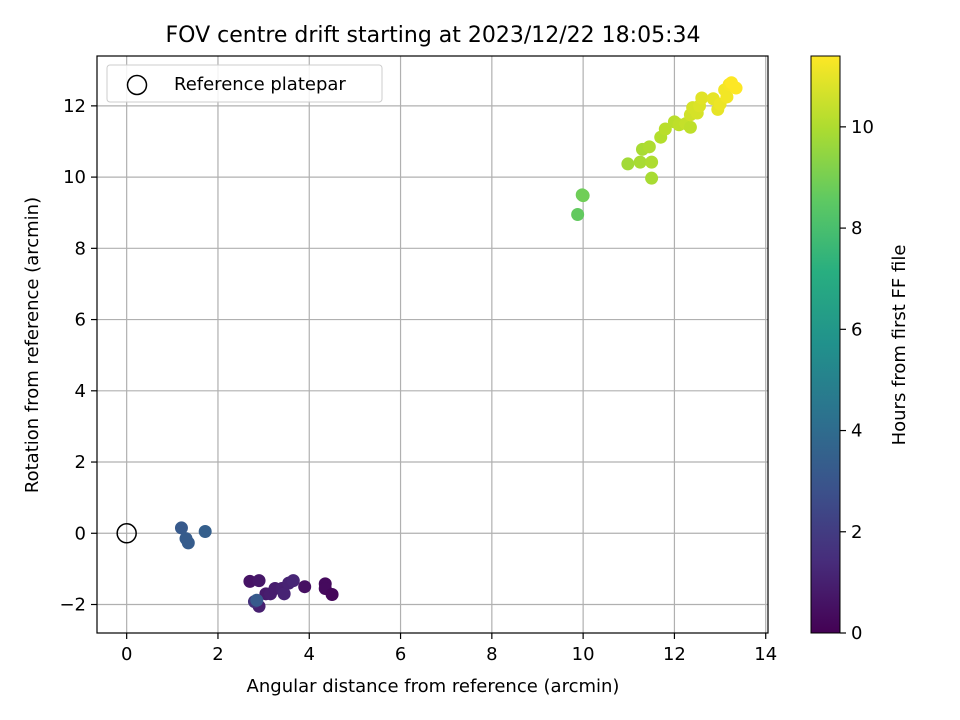 The height and width of the screenshot is (720, 960). What do you see at coordinates (862, 127) in the screenshot?
I see `colorbar-tick-label: 10` at bounding box center [862, 127].